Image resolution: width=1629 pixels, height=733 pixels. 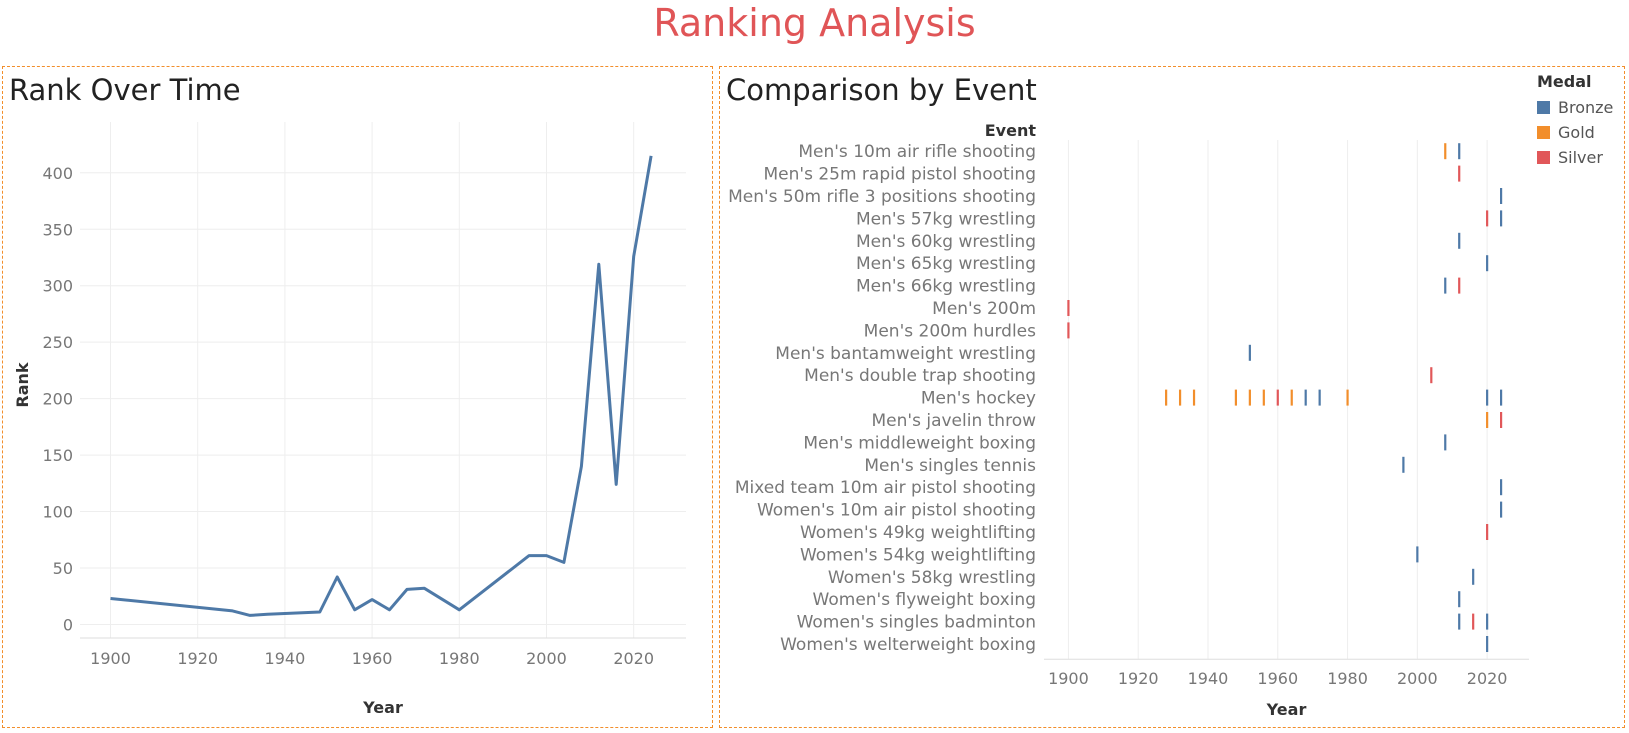 What do you see at coordinates (905, 354) in the screenshot?
I see `event-label: Men's bantamweight wrestling` at bounding box center [905, 354].